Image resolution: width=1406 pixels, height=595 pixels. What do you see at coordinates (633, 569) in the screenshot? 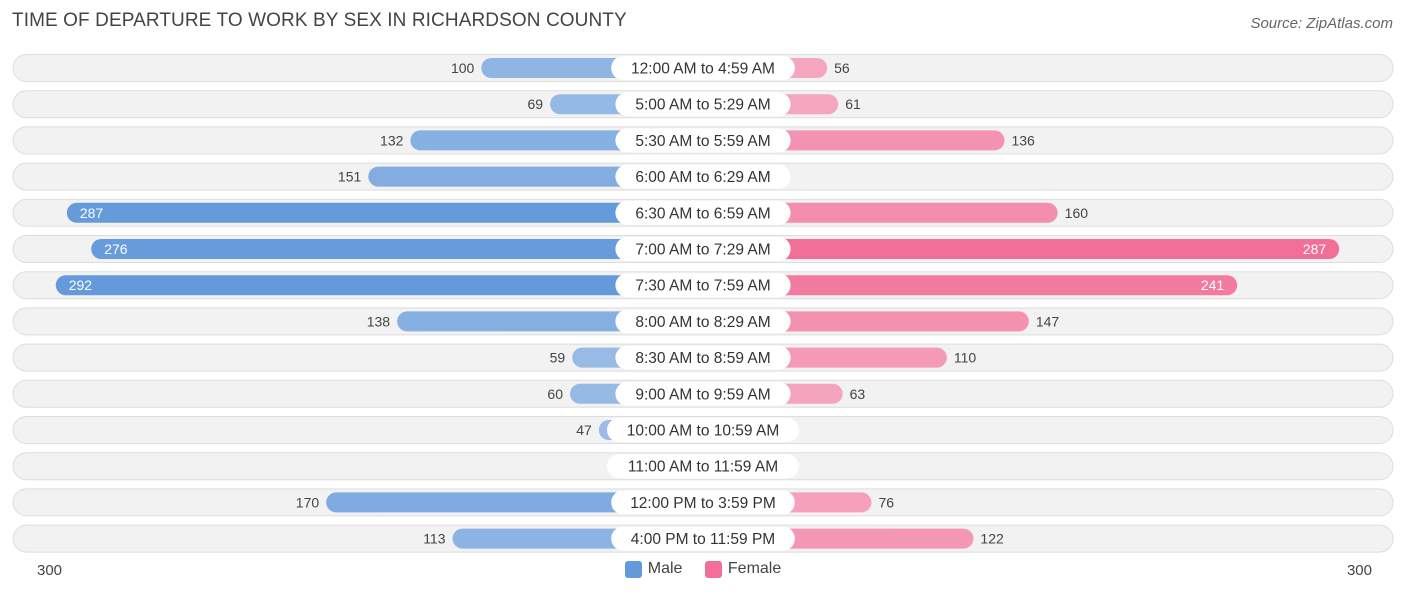
I see `legend-swatch-male` at bounding box center [633, 569].